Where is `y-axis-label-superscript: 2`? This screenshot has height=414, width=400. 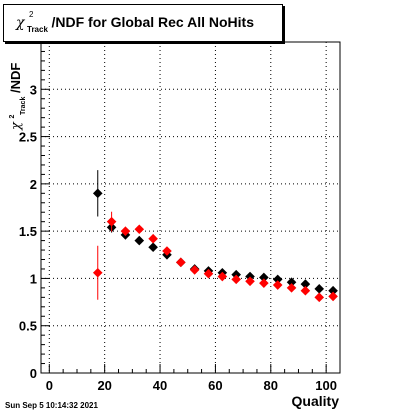 y-axis-label-superscript: 2 is located at coordinates (12, 116).